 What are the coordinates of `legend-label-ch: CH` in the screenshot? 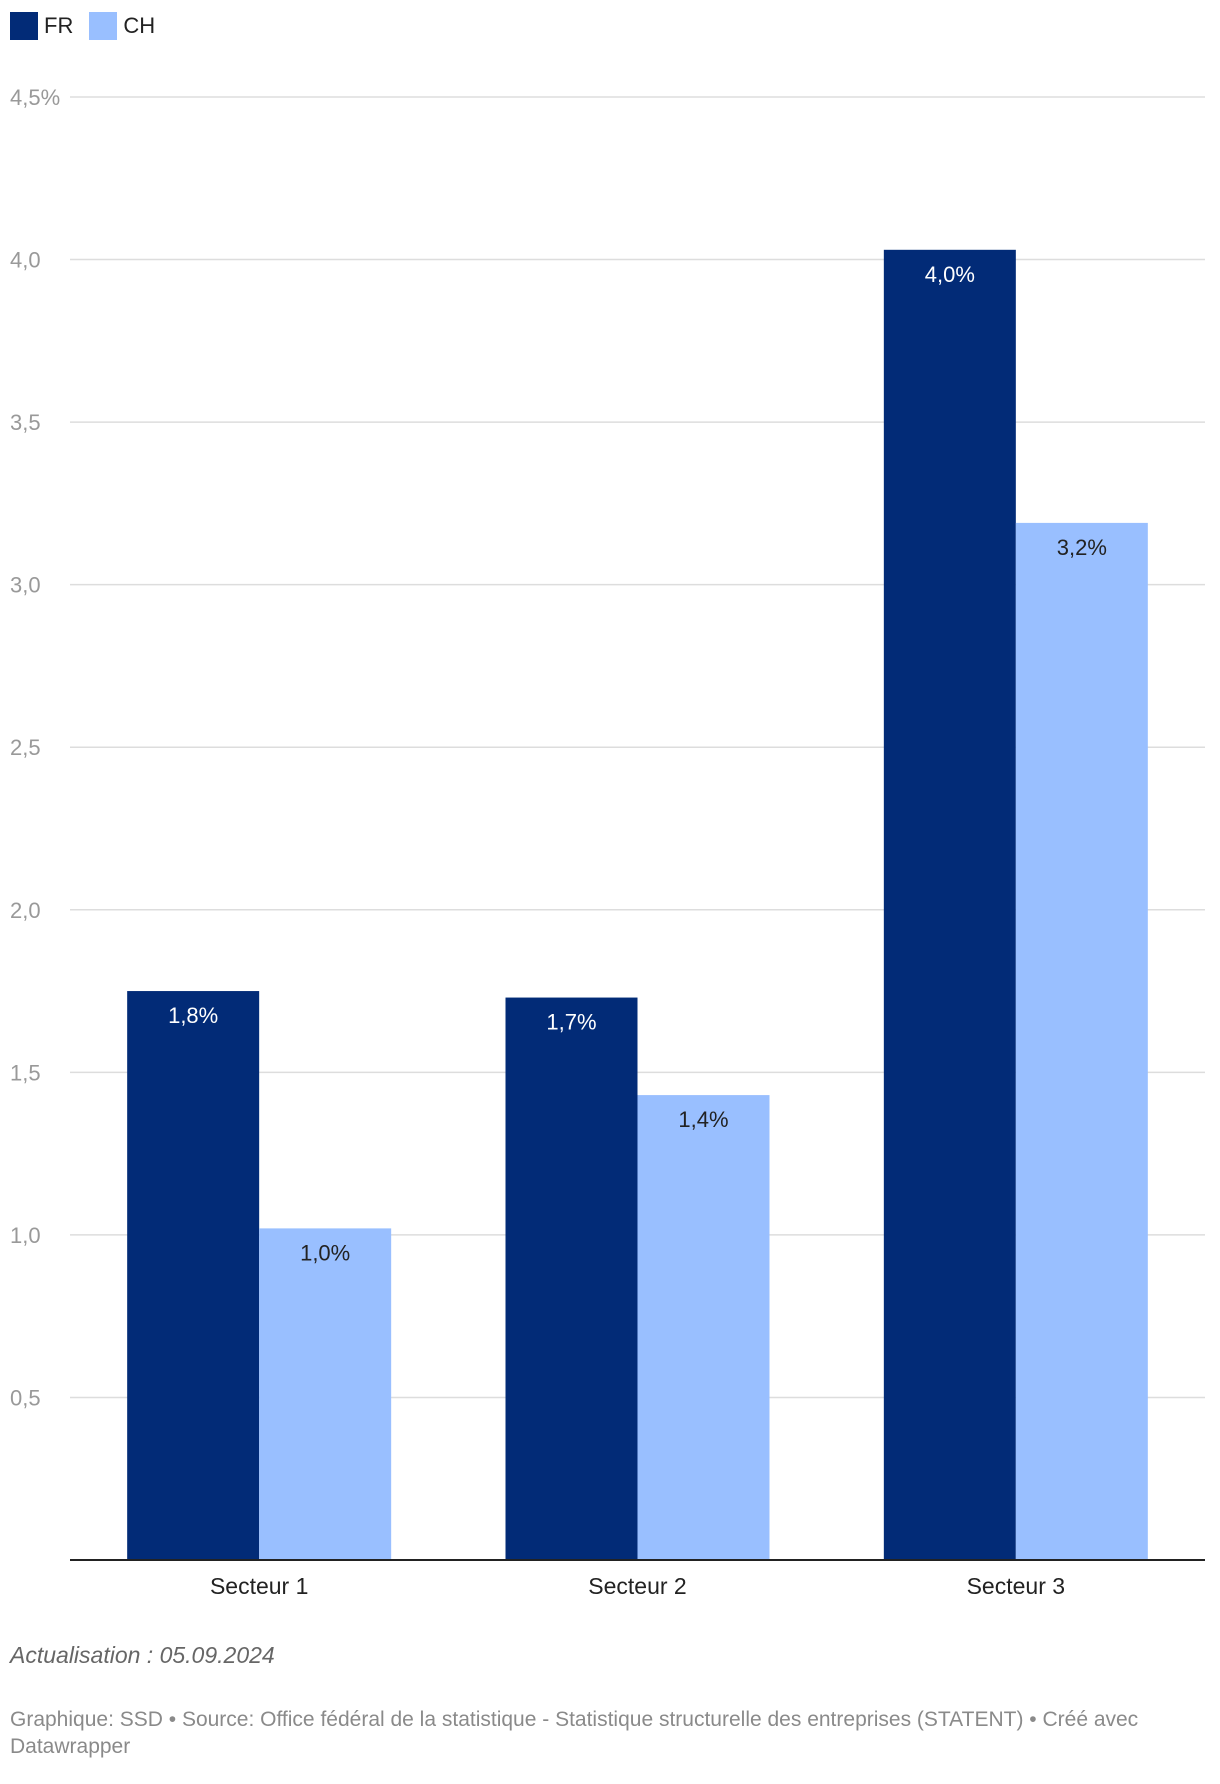 It's located at (139, 25).